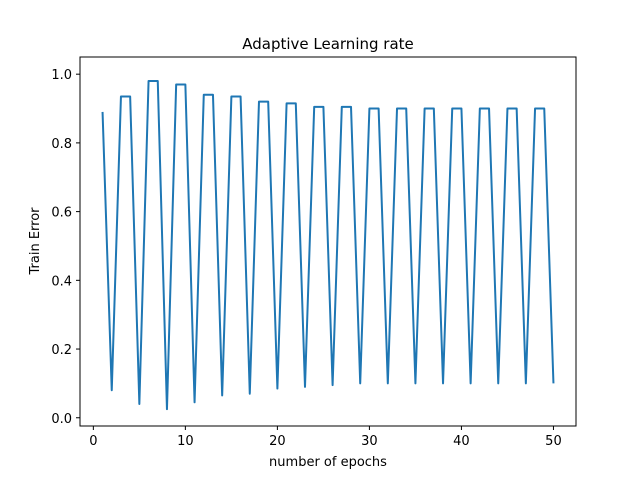 The image size is (640, 478). Describe the element at coordinates (61, 75) in the screenshot. I see `y-tick-label: 1.0` at that location.